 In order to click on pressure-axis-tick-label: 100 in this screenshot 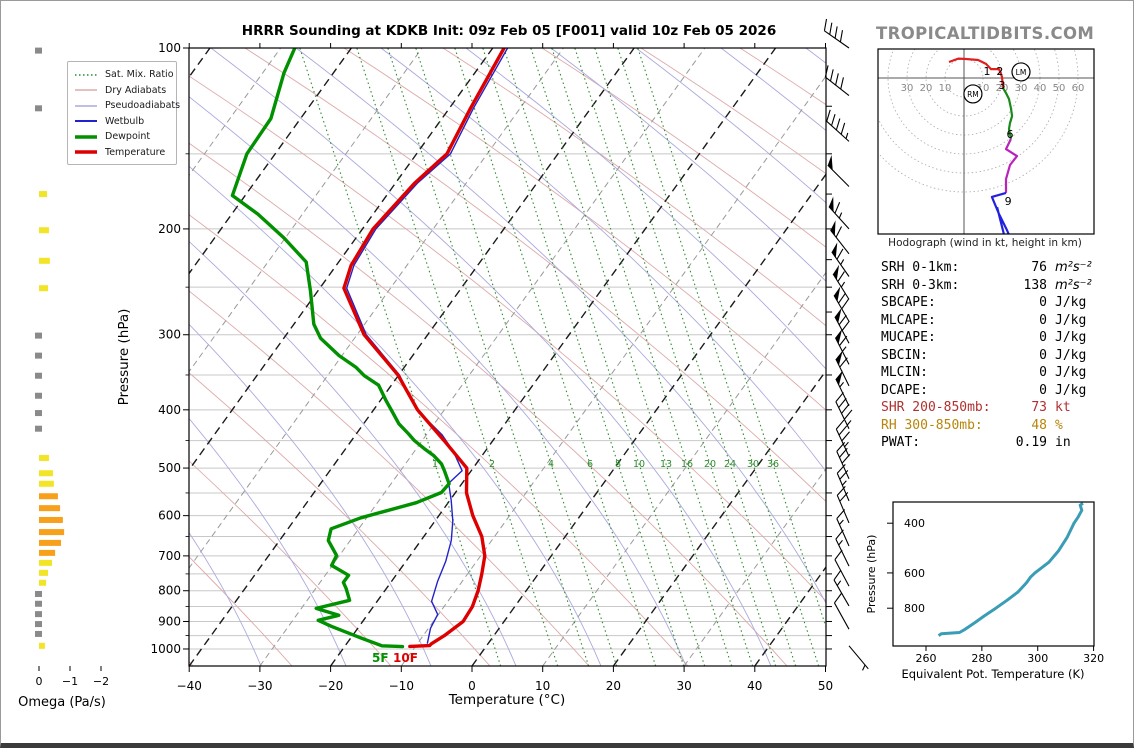, I will do `click(169, 48)`.